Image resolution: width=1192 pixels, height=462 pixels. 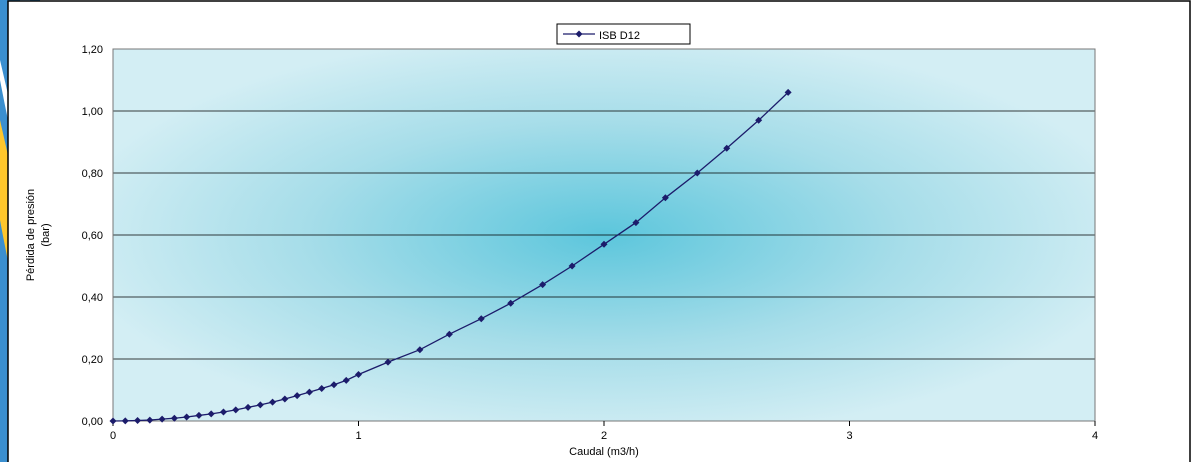 What do you see at coordinates (46, 234) in the screenshot?
I see `y-axis-title: (bar)` at bounding box center [46, 234].